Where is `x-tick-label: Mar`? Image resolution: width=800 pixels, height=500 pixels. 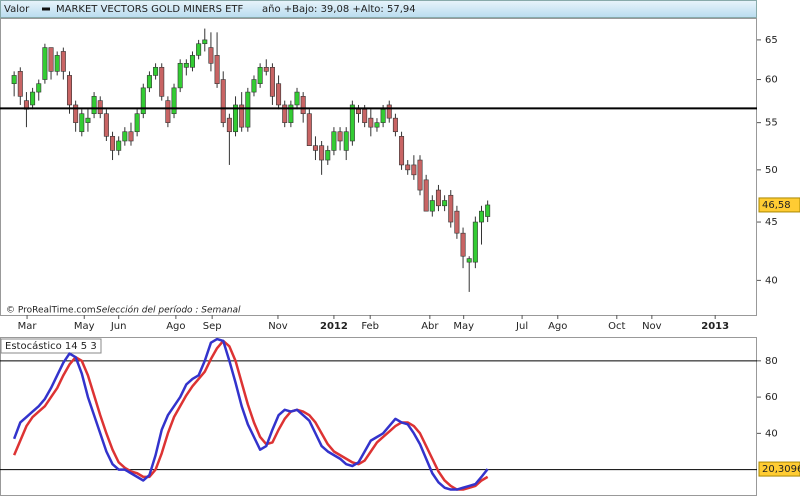
x-tick-label: Mar is located at coordinates (28, 326).